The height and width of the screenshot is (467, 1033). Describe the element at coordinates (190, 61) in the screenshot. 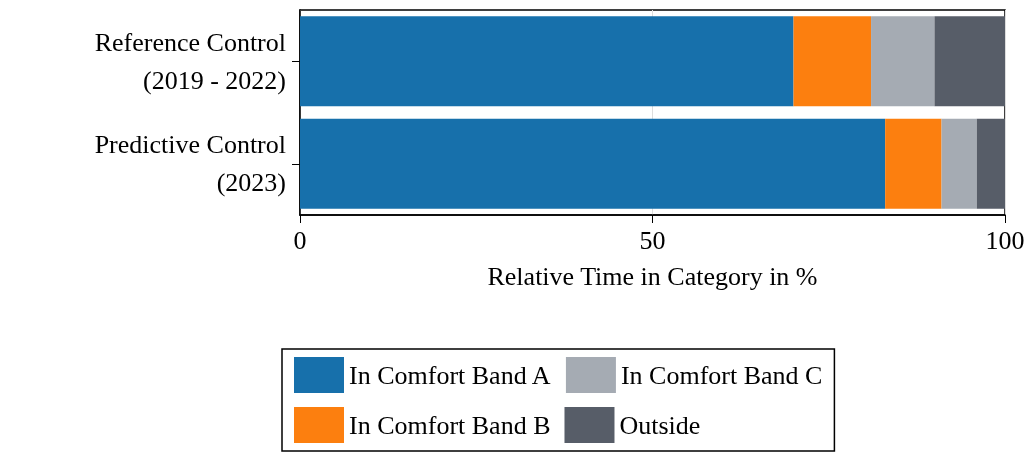

I see `y-tick-label: Reference Control (2019 - 2022)` at that location.